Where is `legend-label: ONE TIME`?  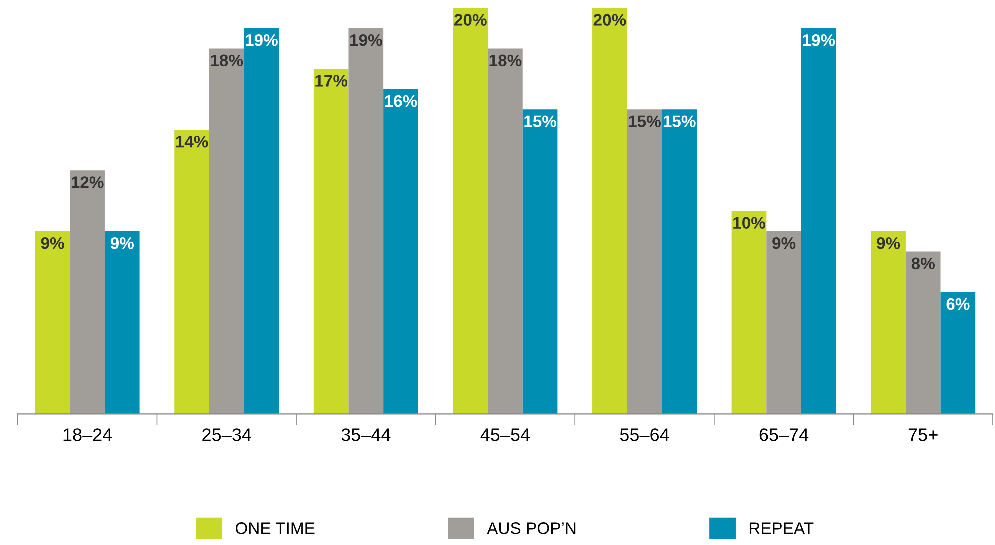
legend-label: ONE TIME is located at coordinates (275, 528).